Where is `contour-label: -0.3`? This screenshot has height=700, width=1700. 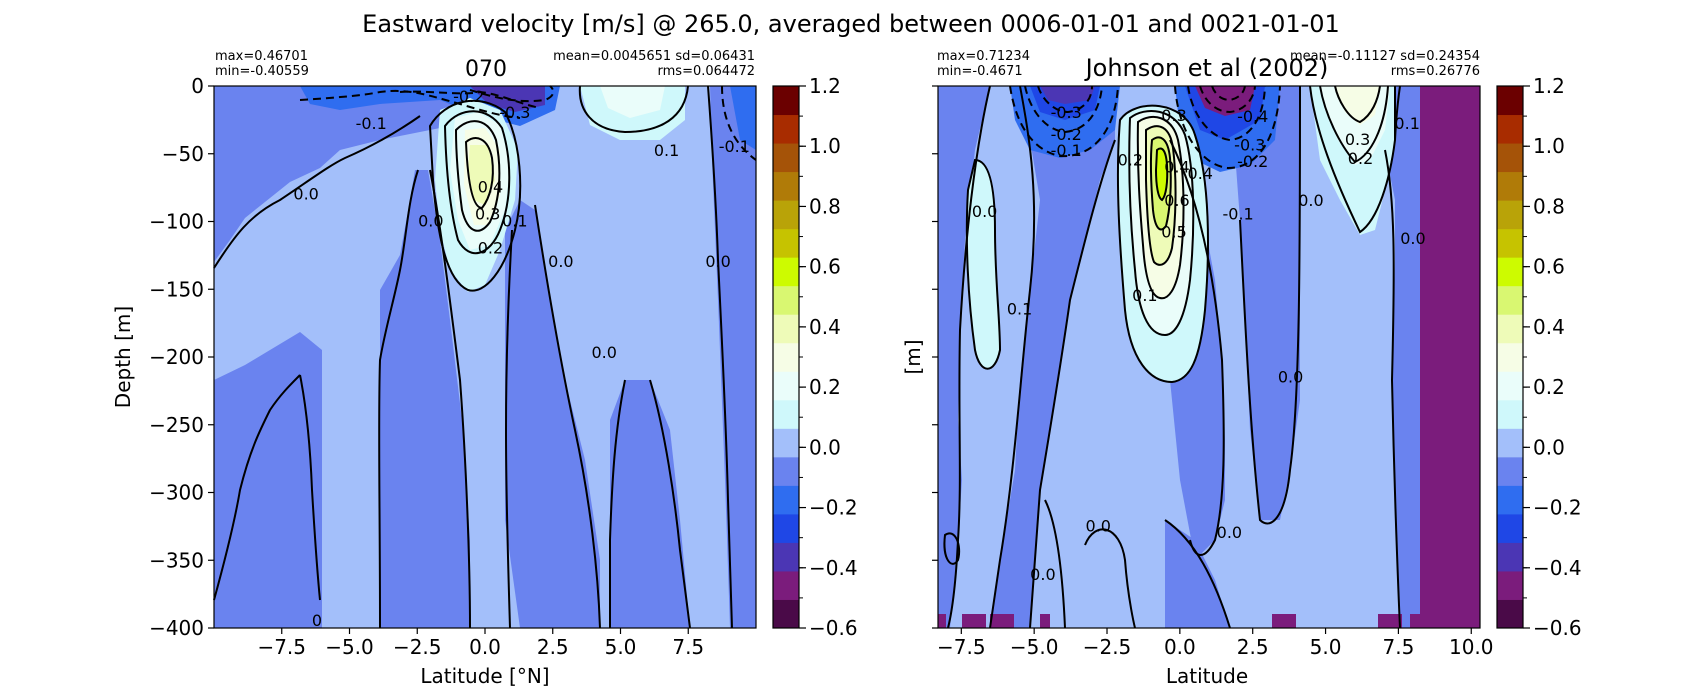
contour-label: -0.3 is located at coordinates (514, 112).